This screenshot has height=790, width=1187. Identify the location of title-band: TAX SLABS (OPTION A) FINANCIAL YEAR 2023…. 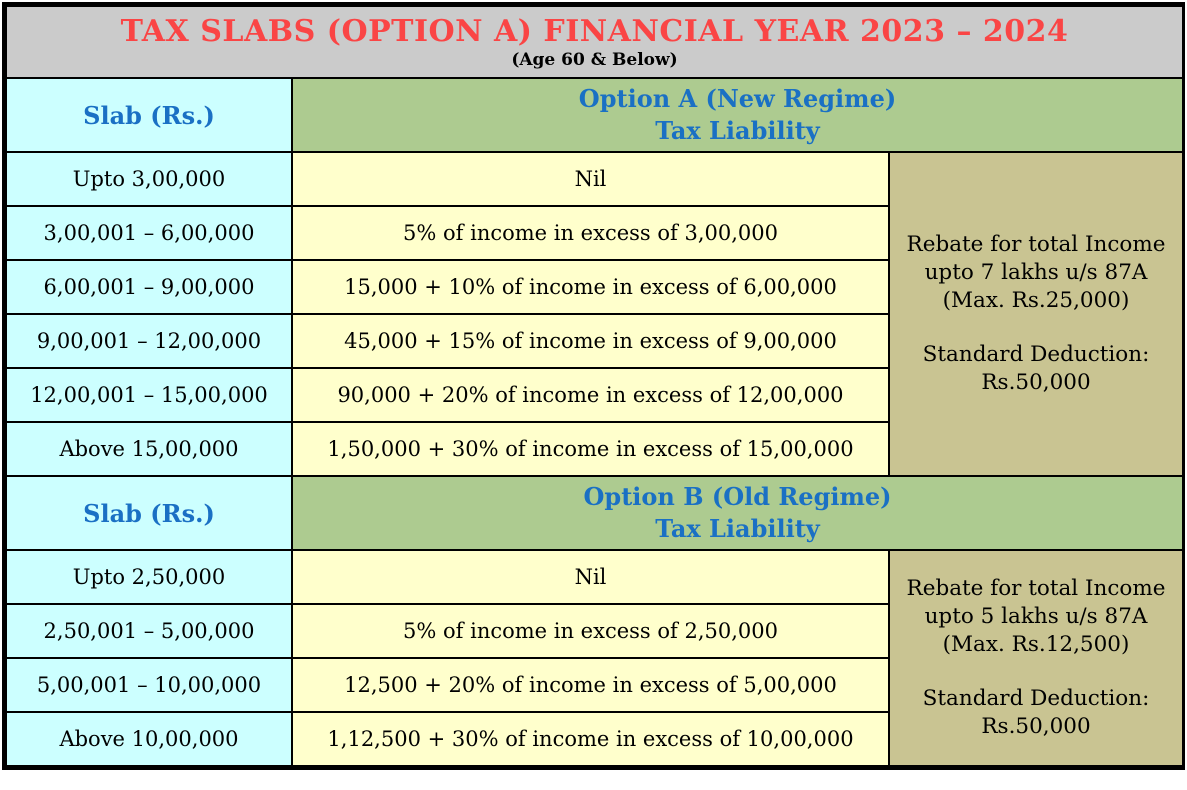
(594, 42).